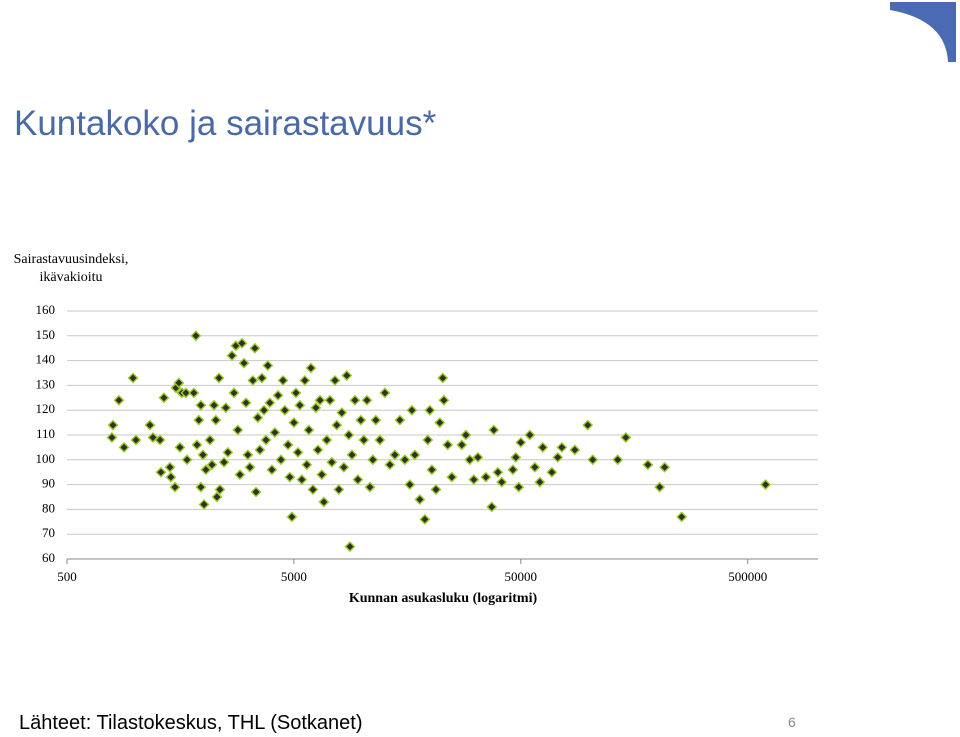  I want to click on y-tick-label: 110, so click(45, 433).